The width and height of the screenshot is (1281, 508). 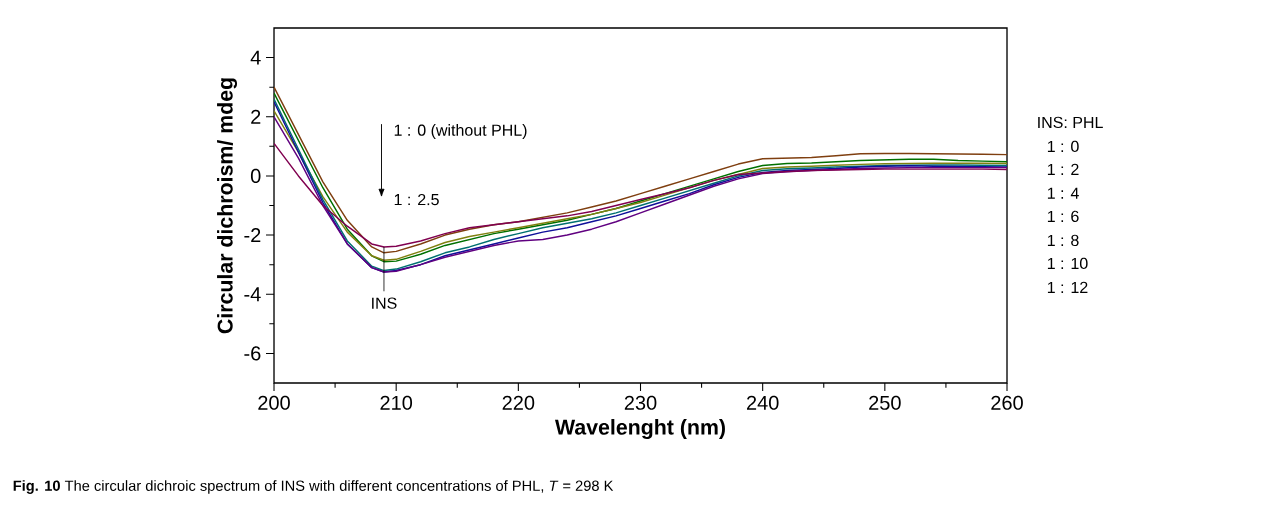 I want to click on text: 1 : 2, so click(x=1063, y=169).